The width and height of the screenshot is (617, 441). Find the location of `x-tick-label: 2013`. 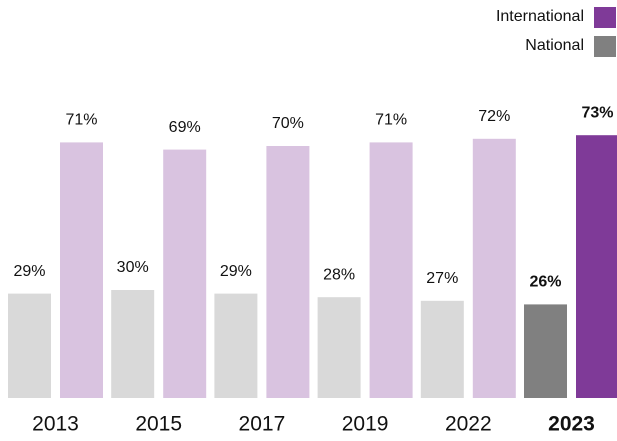

x-tick-label: 2013 is located at coordinates (55, 424).